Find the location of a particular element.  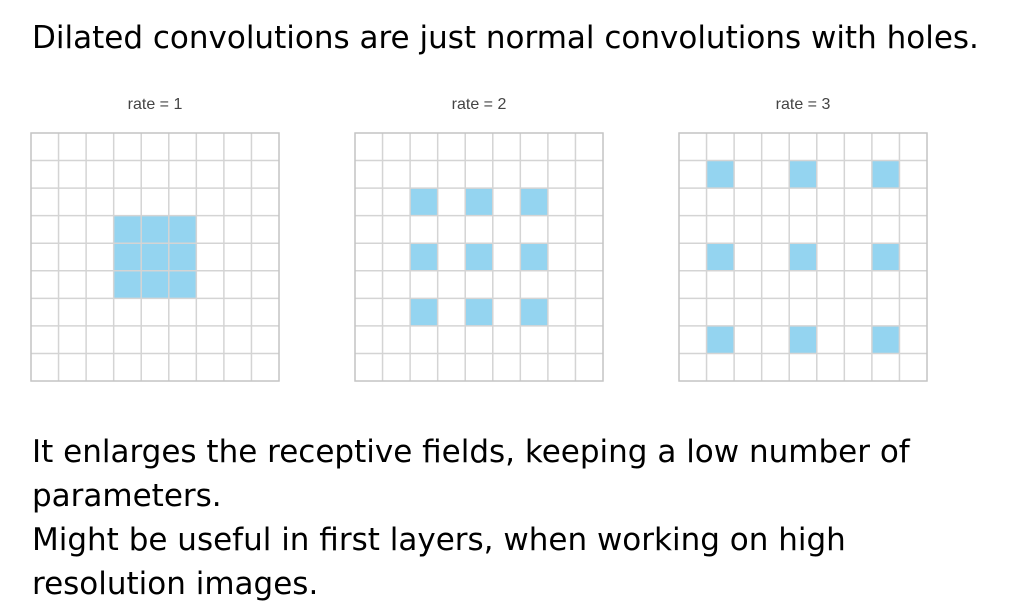

dilation-panel-rate-2: rate = 2 is located at coordinates (479, 238).